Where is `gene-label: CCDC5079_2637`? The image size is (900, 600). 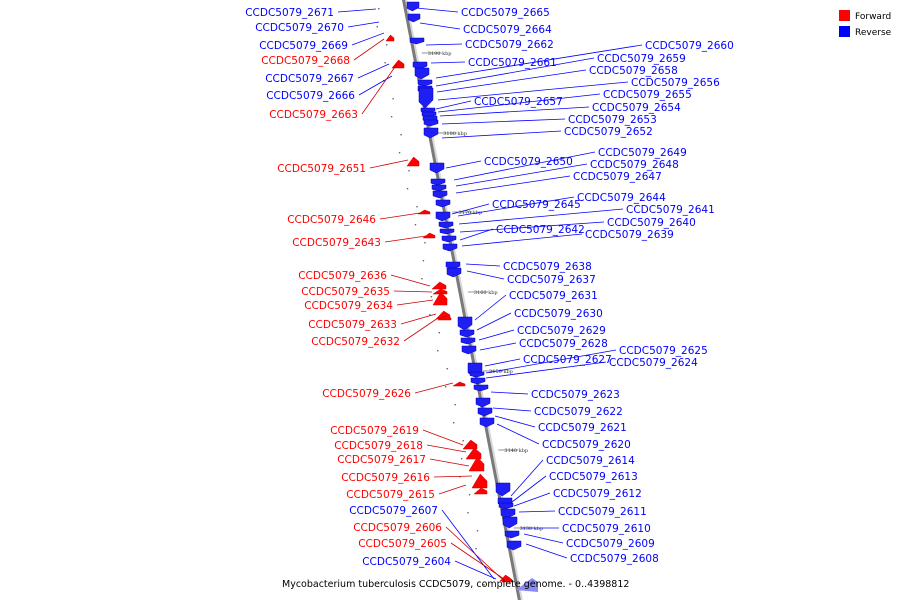
gene-label: CCDC5079_2637 is located at coordinates (551, 280).